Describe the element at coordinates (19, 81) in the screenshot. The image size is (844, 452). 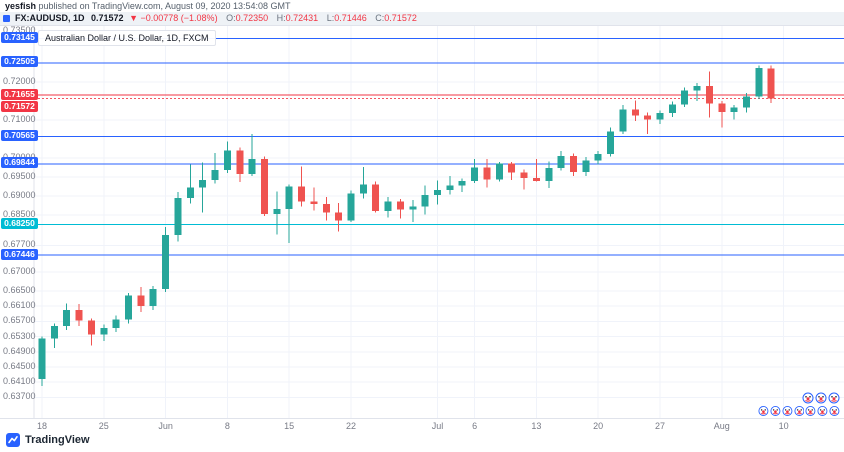
I see `price-tick-label: 0.72000` at that location.